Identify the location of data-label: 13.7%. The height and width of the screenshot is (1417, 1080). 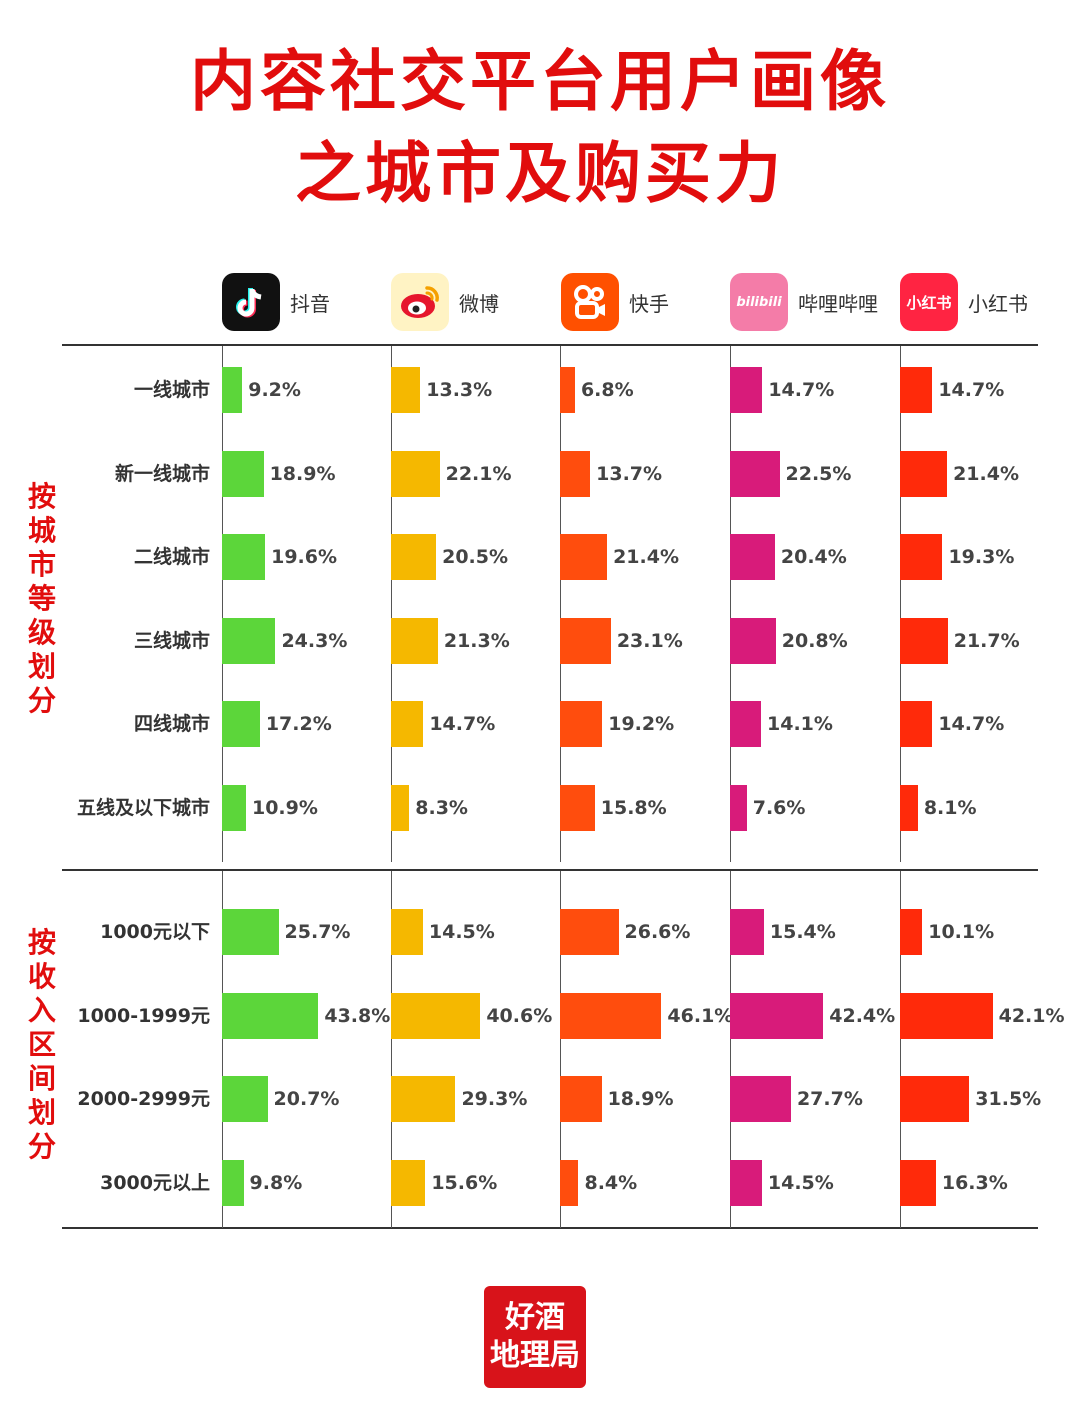
(629, 473).